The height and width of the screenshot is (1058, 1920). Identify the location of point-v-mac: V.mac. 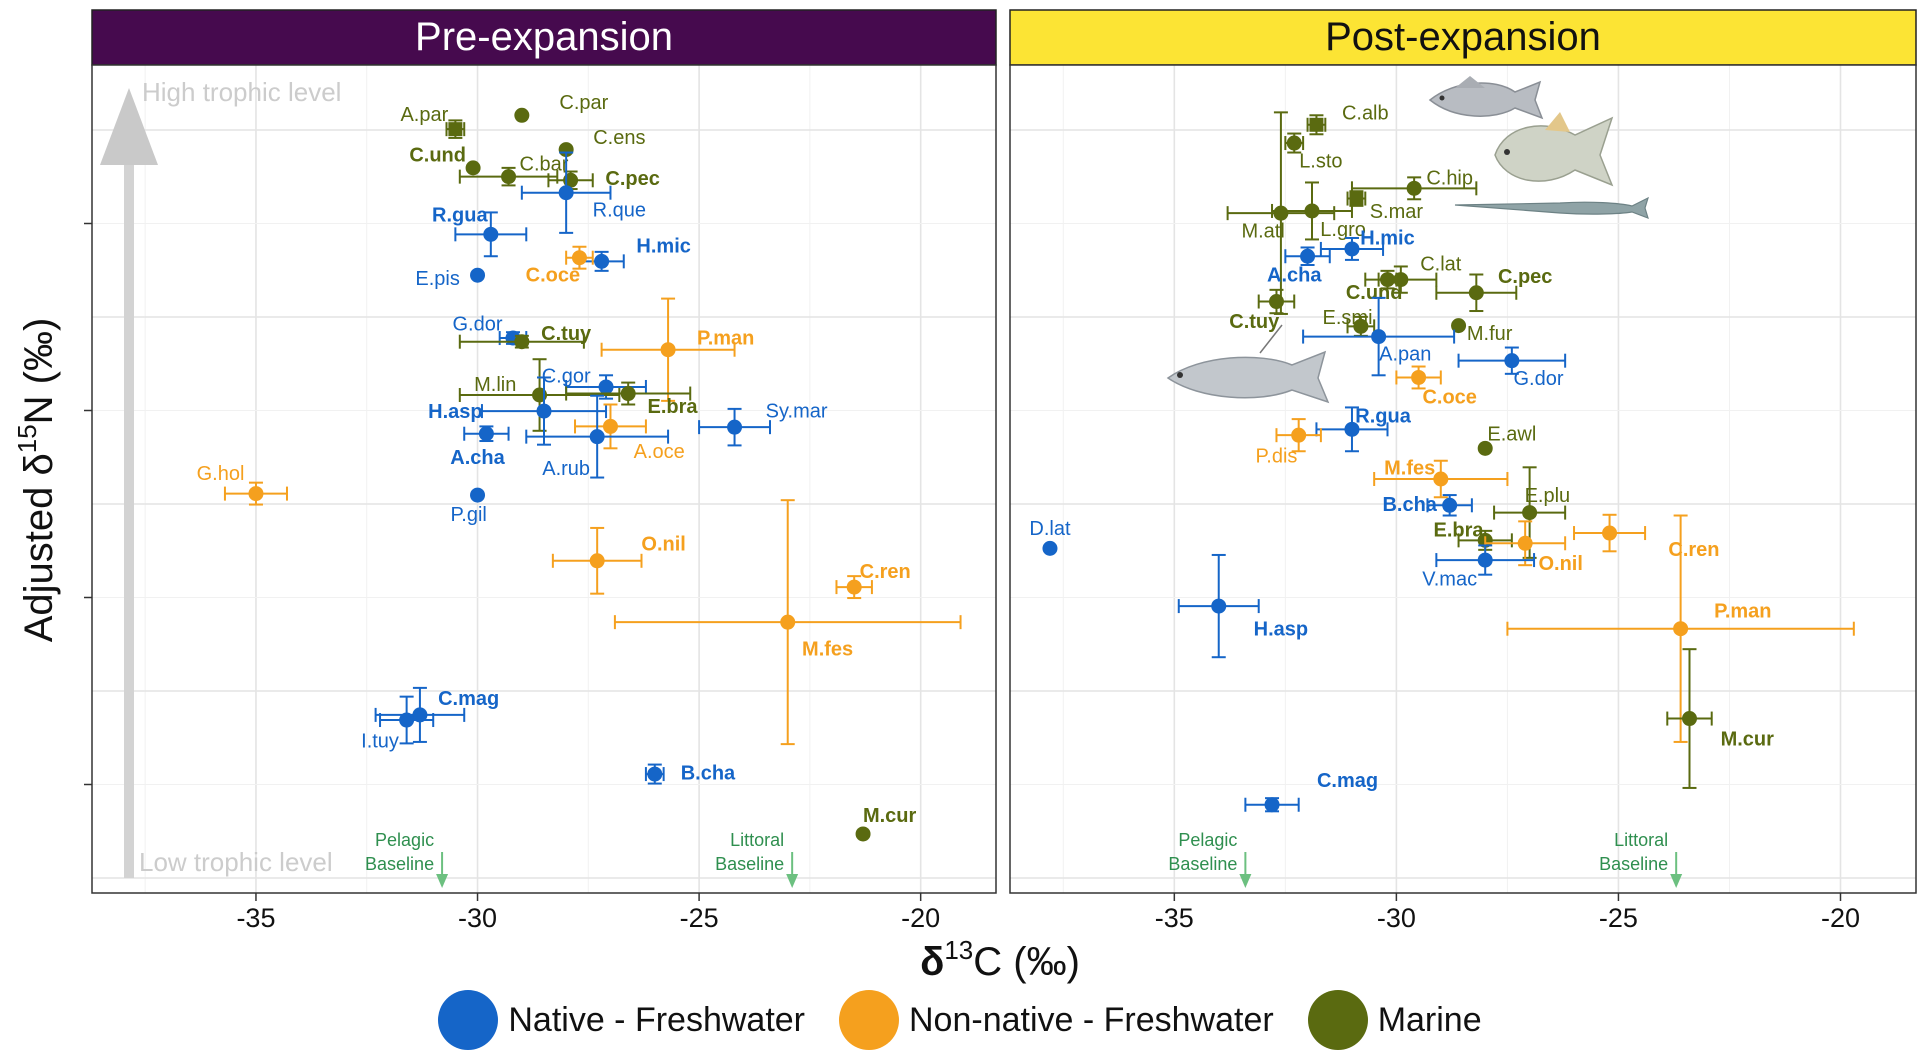
(1479, 567).